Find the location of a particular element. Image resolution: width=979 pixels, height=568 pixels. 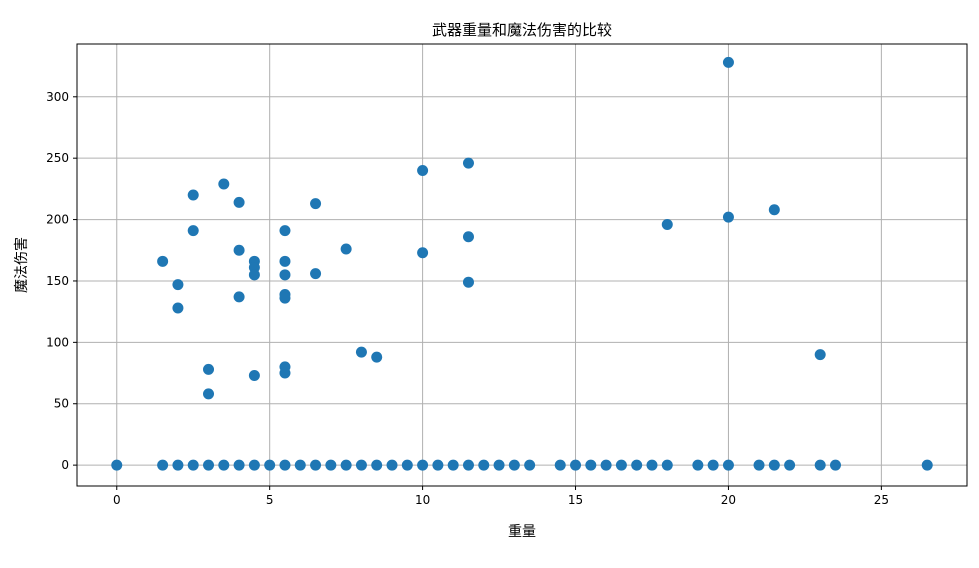

y-tick-label: 0 is located at coordinates (65, 465).